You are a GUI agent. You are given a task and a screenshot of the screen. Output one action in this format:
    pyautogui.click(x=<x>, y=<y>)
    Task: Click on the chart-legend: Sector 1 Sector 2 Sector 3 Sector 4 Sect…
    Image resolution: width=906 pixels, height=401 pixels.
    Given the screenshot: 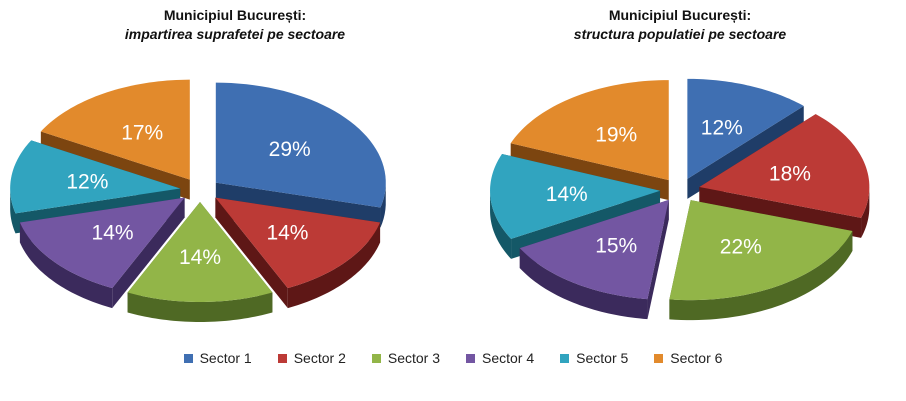 What is the action you would take?
    pyautogui.click(x=453, y=358)
    